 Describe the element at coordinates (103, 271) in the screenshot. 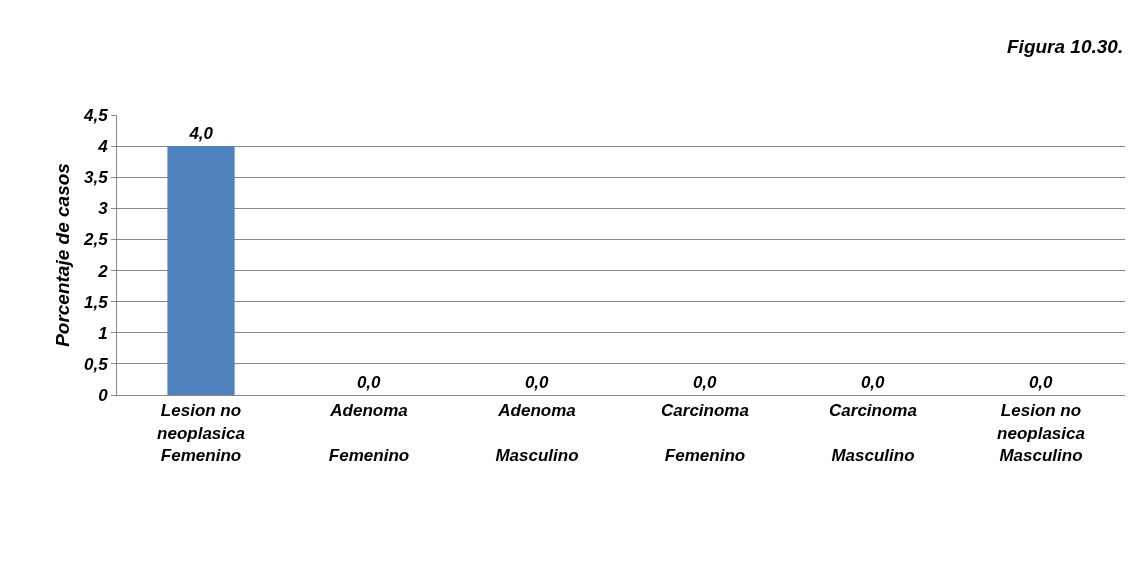

I see `y-tick-label: 2` at that location.